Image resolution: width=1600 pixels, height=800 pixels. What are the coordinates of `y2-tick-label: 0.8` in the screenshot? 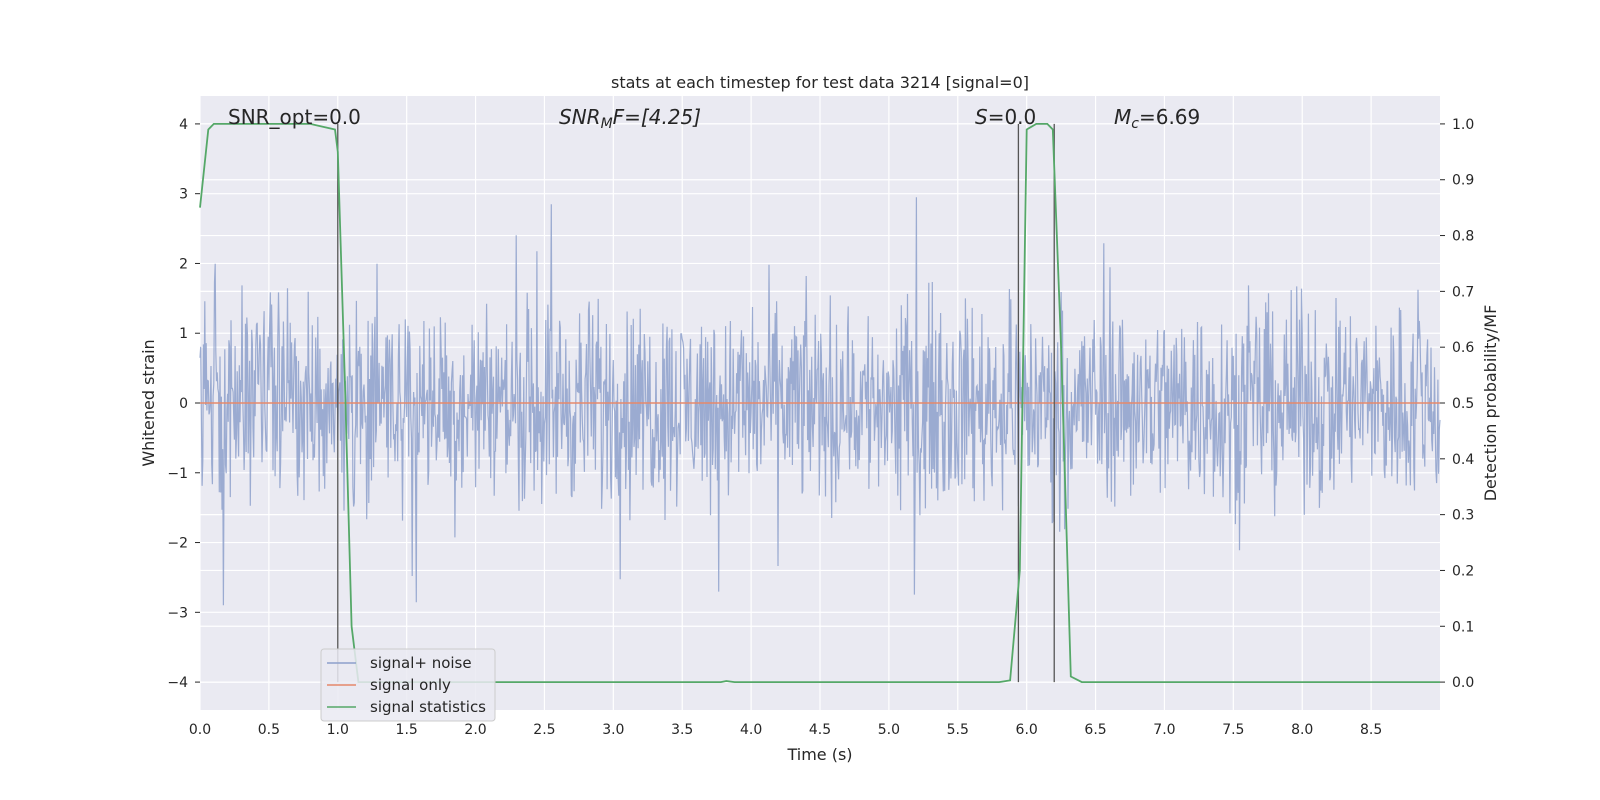 It's located at (1463, 237).